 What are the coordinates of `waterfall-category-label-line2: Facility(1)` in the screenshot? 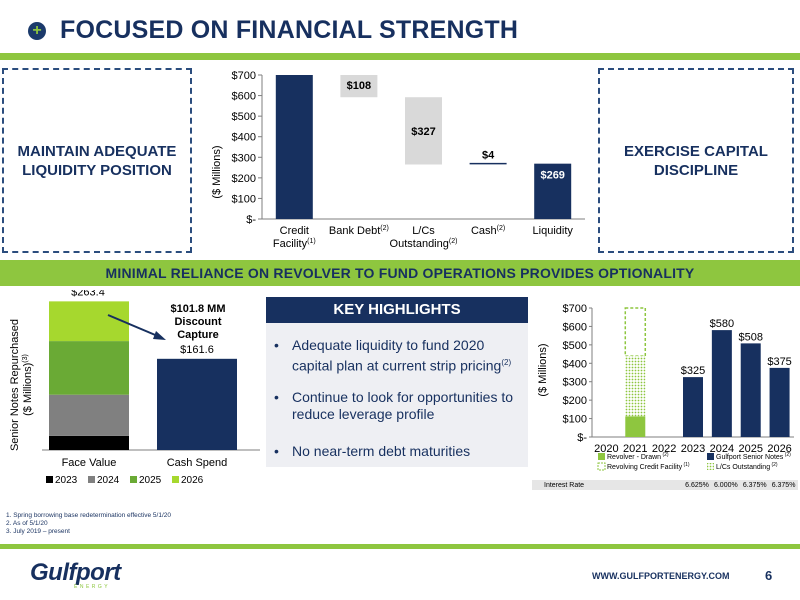 It's located at (294, 244).